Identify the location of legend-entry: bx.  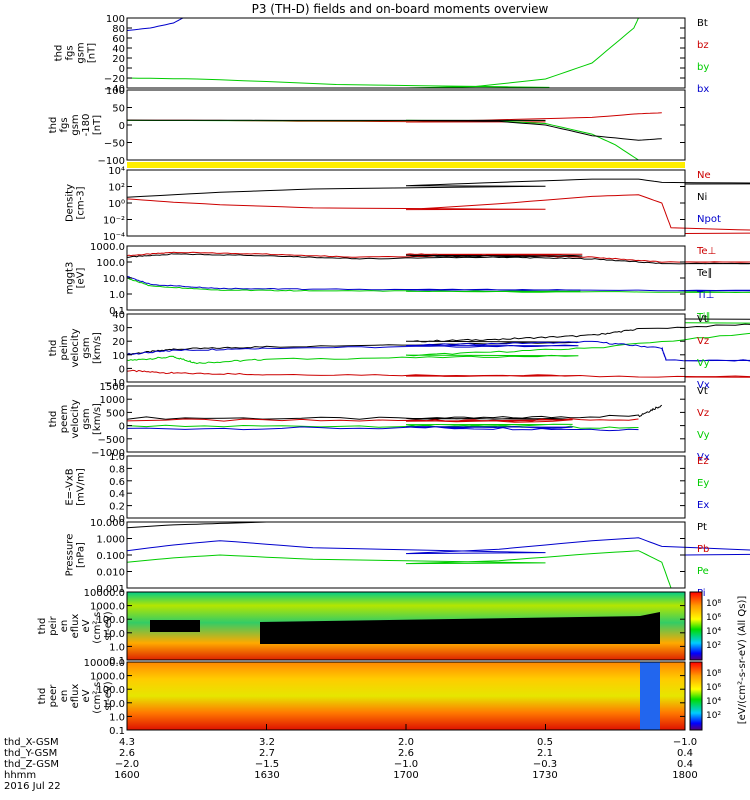
(703, 89).